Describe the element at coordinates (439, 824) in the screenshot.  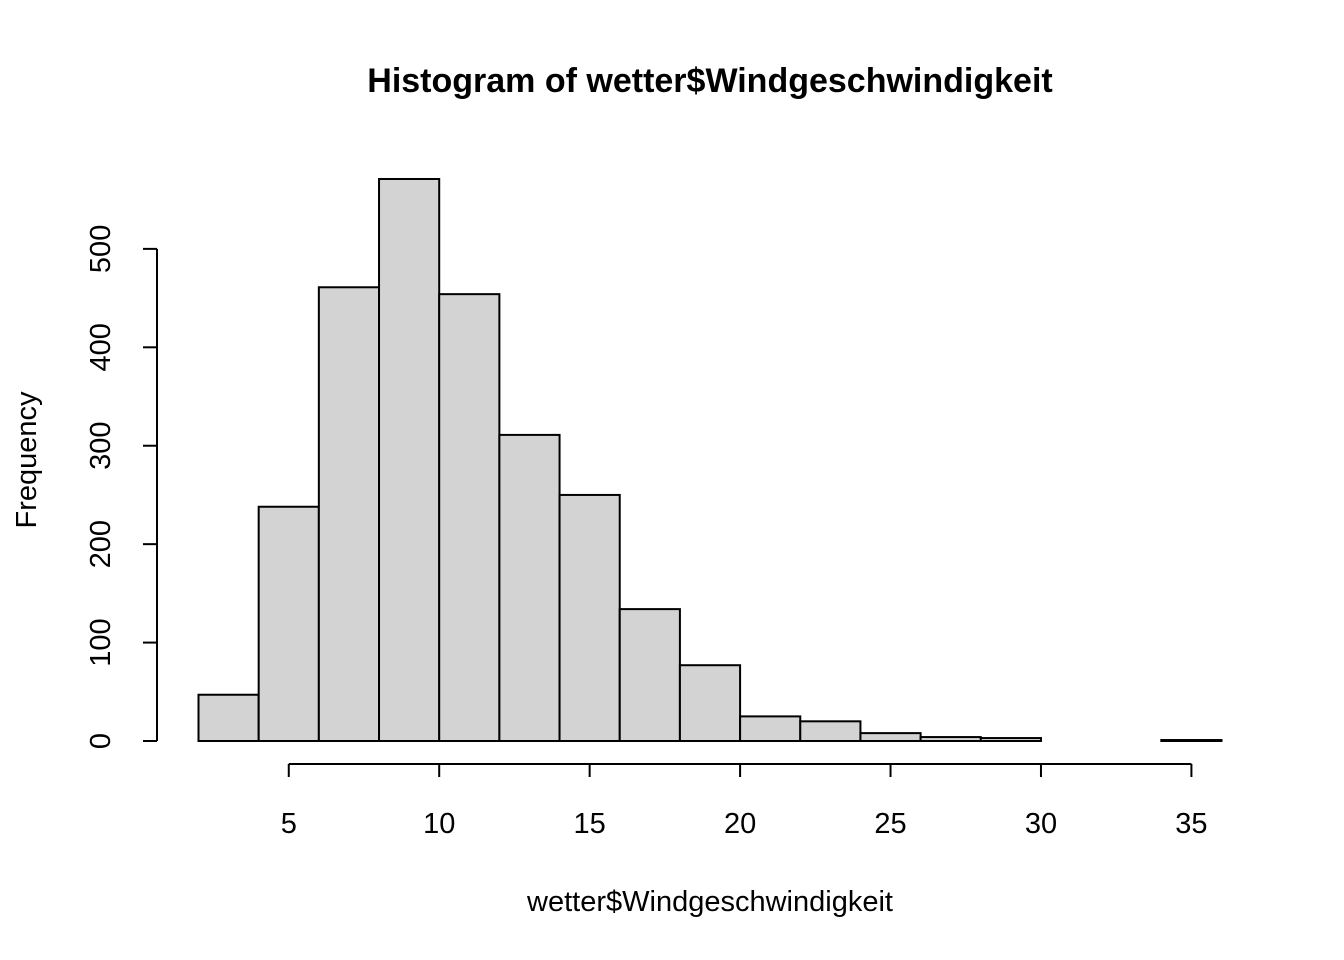
I see `x-tick-label: 10` at that location.